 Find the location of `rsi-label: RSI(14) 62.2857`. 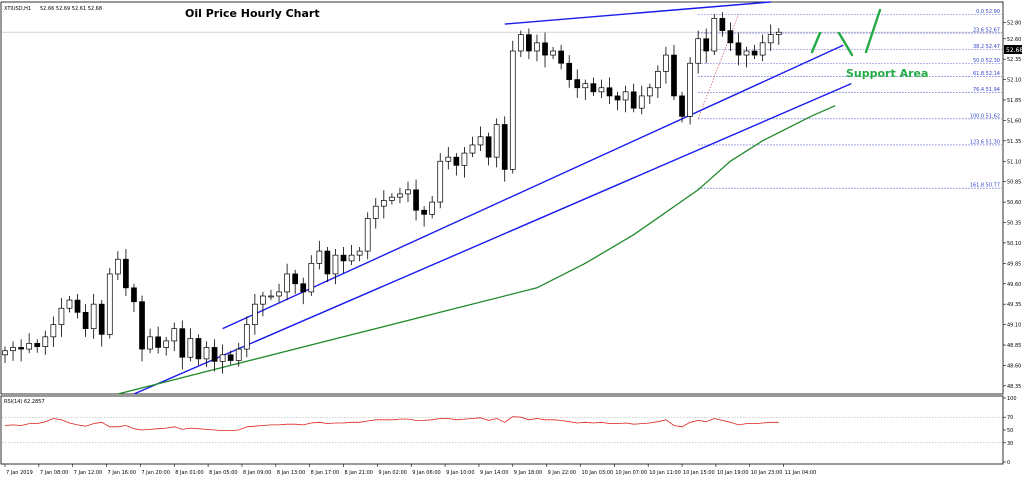

rsi-label: RSI(14) 62.2857 is located at coordinates (24, 402).